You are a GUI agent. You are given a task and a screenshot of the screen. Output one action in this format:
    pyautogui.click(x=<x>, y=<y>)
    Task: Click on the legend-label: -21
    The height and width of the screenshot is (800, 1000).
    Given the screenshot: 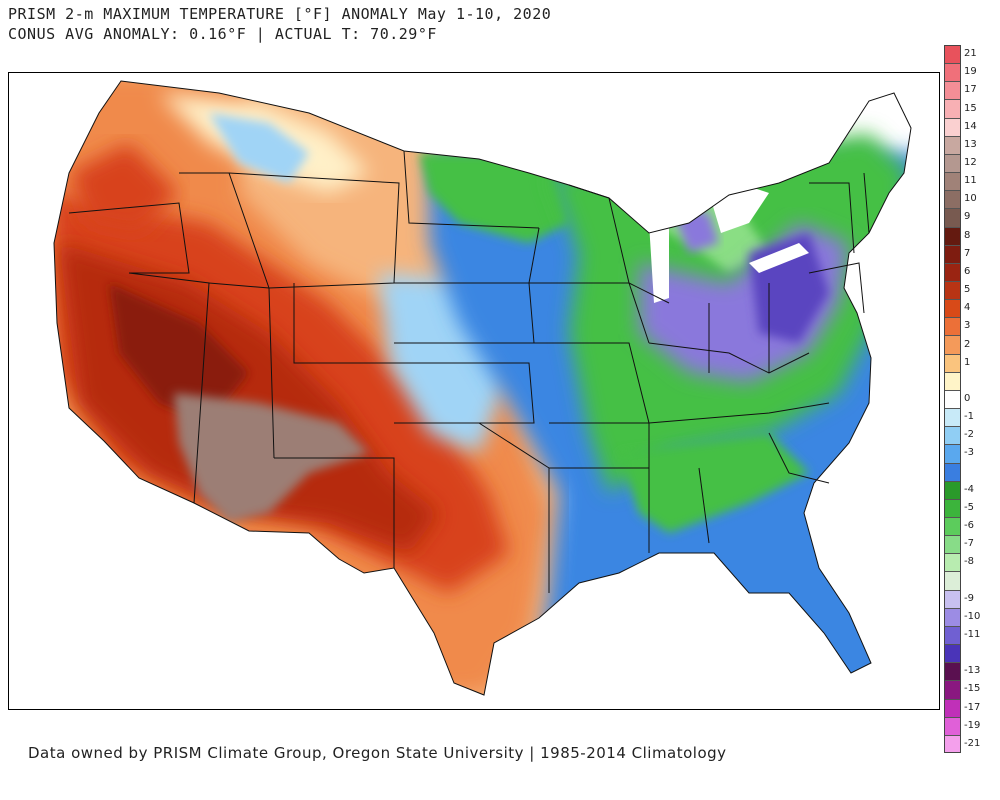 What is the action you would take?
    pyautogui.click(x=972, y=743)
    